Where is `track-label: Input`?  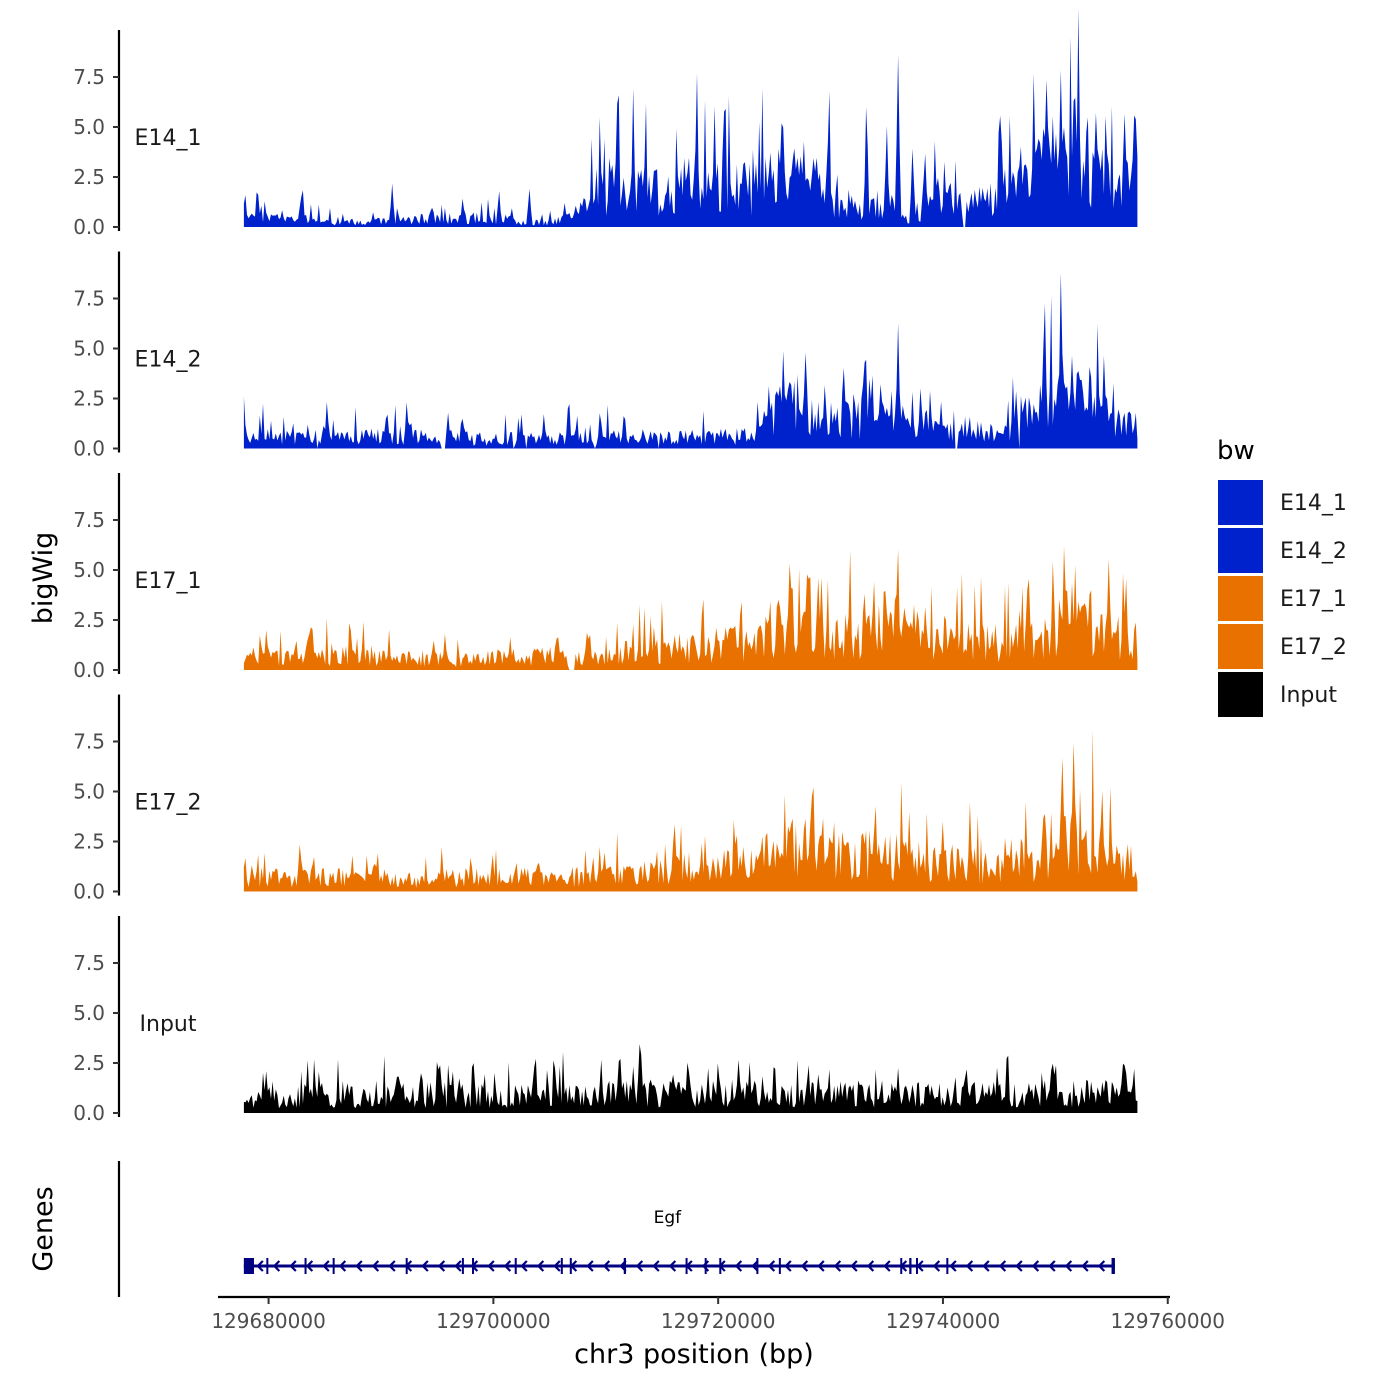 track-label: Input is located at coordinates (168, 1024).